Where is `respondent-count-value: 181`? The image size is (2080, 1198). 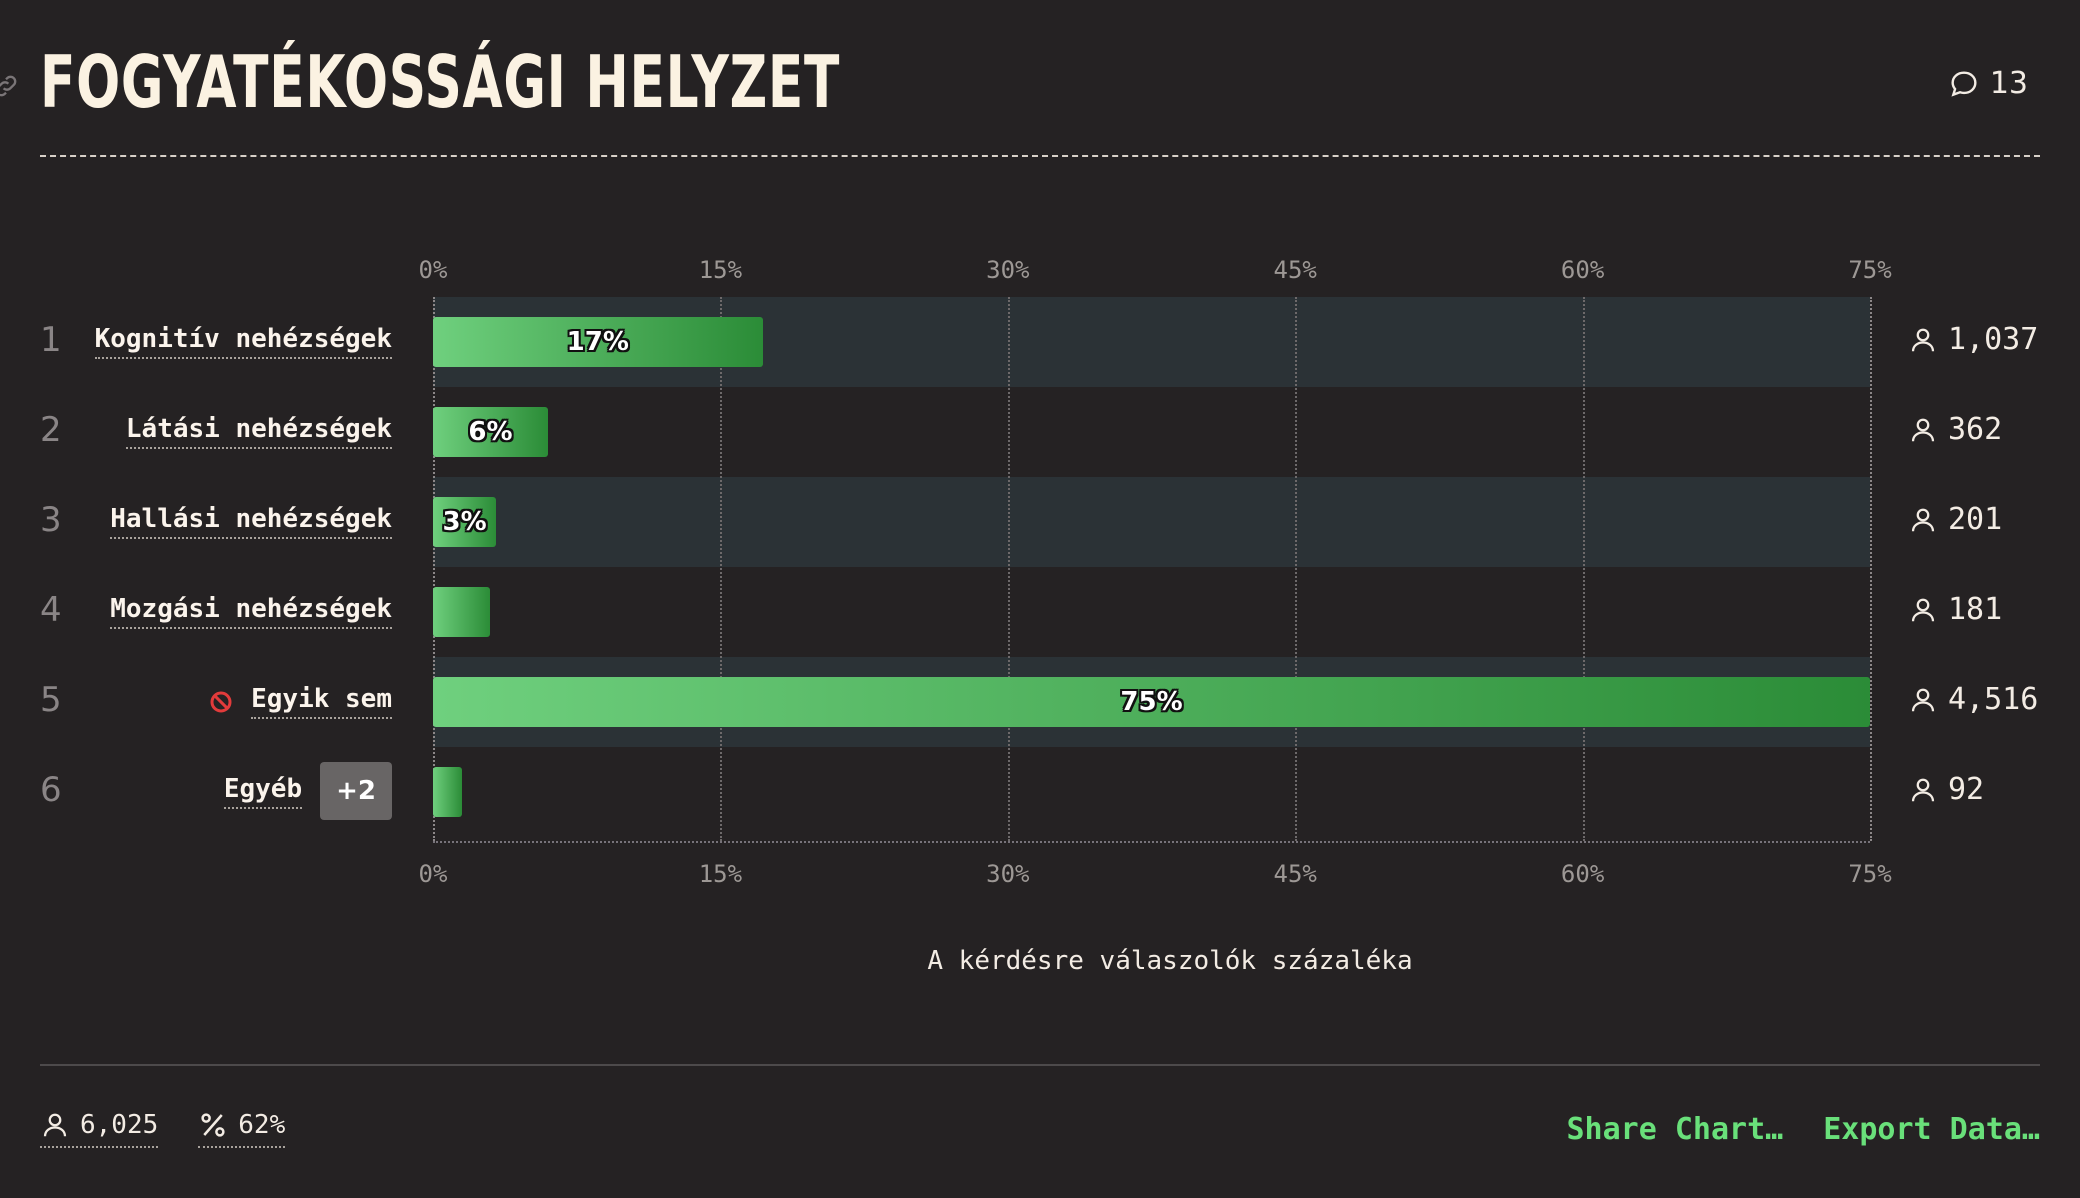 respondent-count-value: 181 is located at coordinates (1975, 609).